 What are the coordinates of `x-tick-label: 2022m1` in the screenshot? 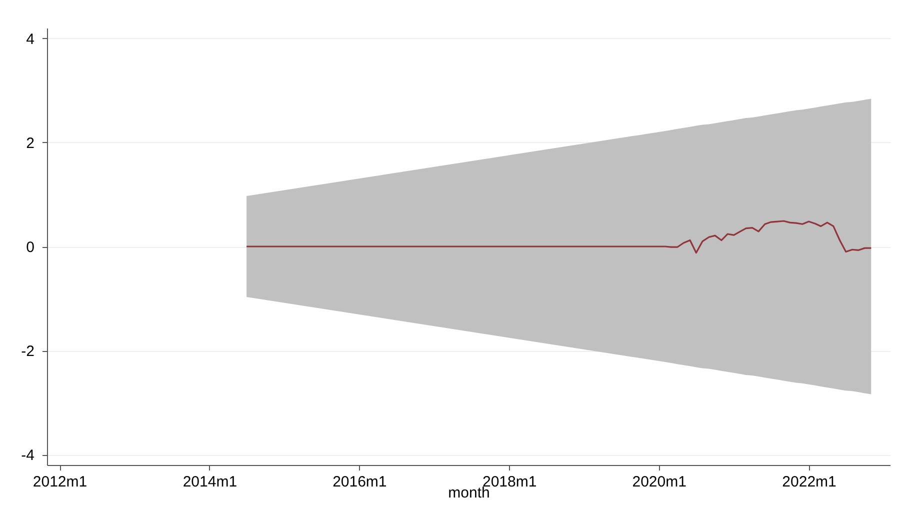 It's located at (809, 482).